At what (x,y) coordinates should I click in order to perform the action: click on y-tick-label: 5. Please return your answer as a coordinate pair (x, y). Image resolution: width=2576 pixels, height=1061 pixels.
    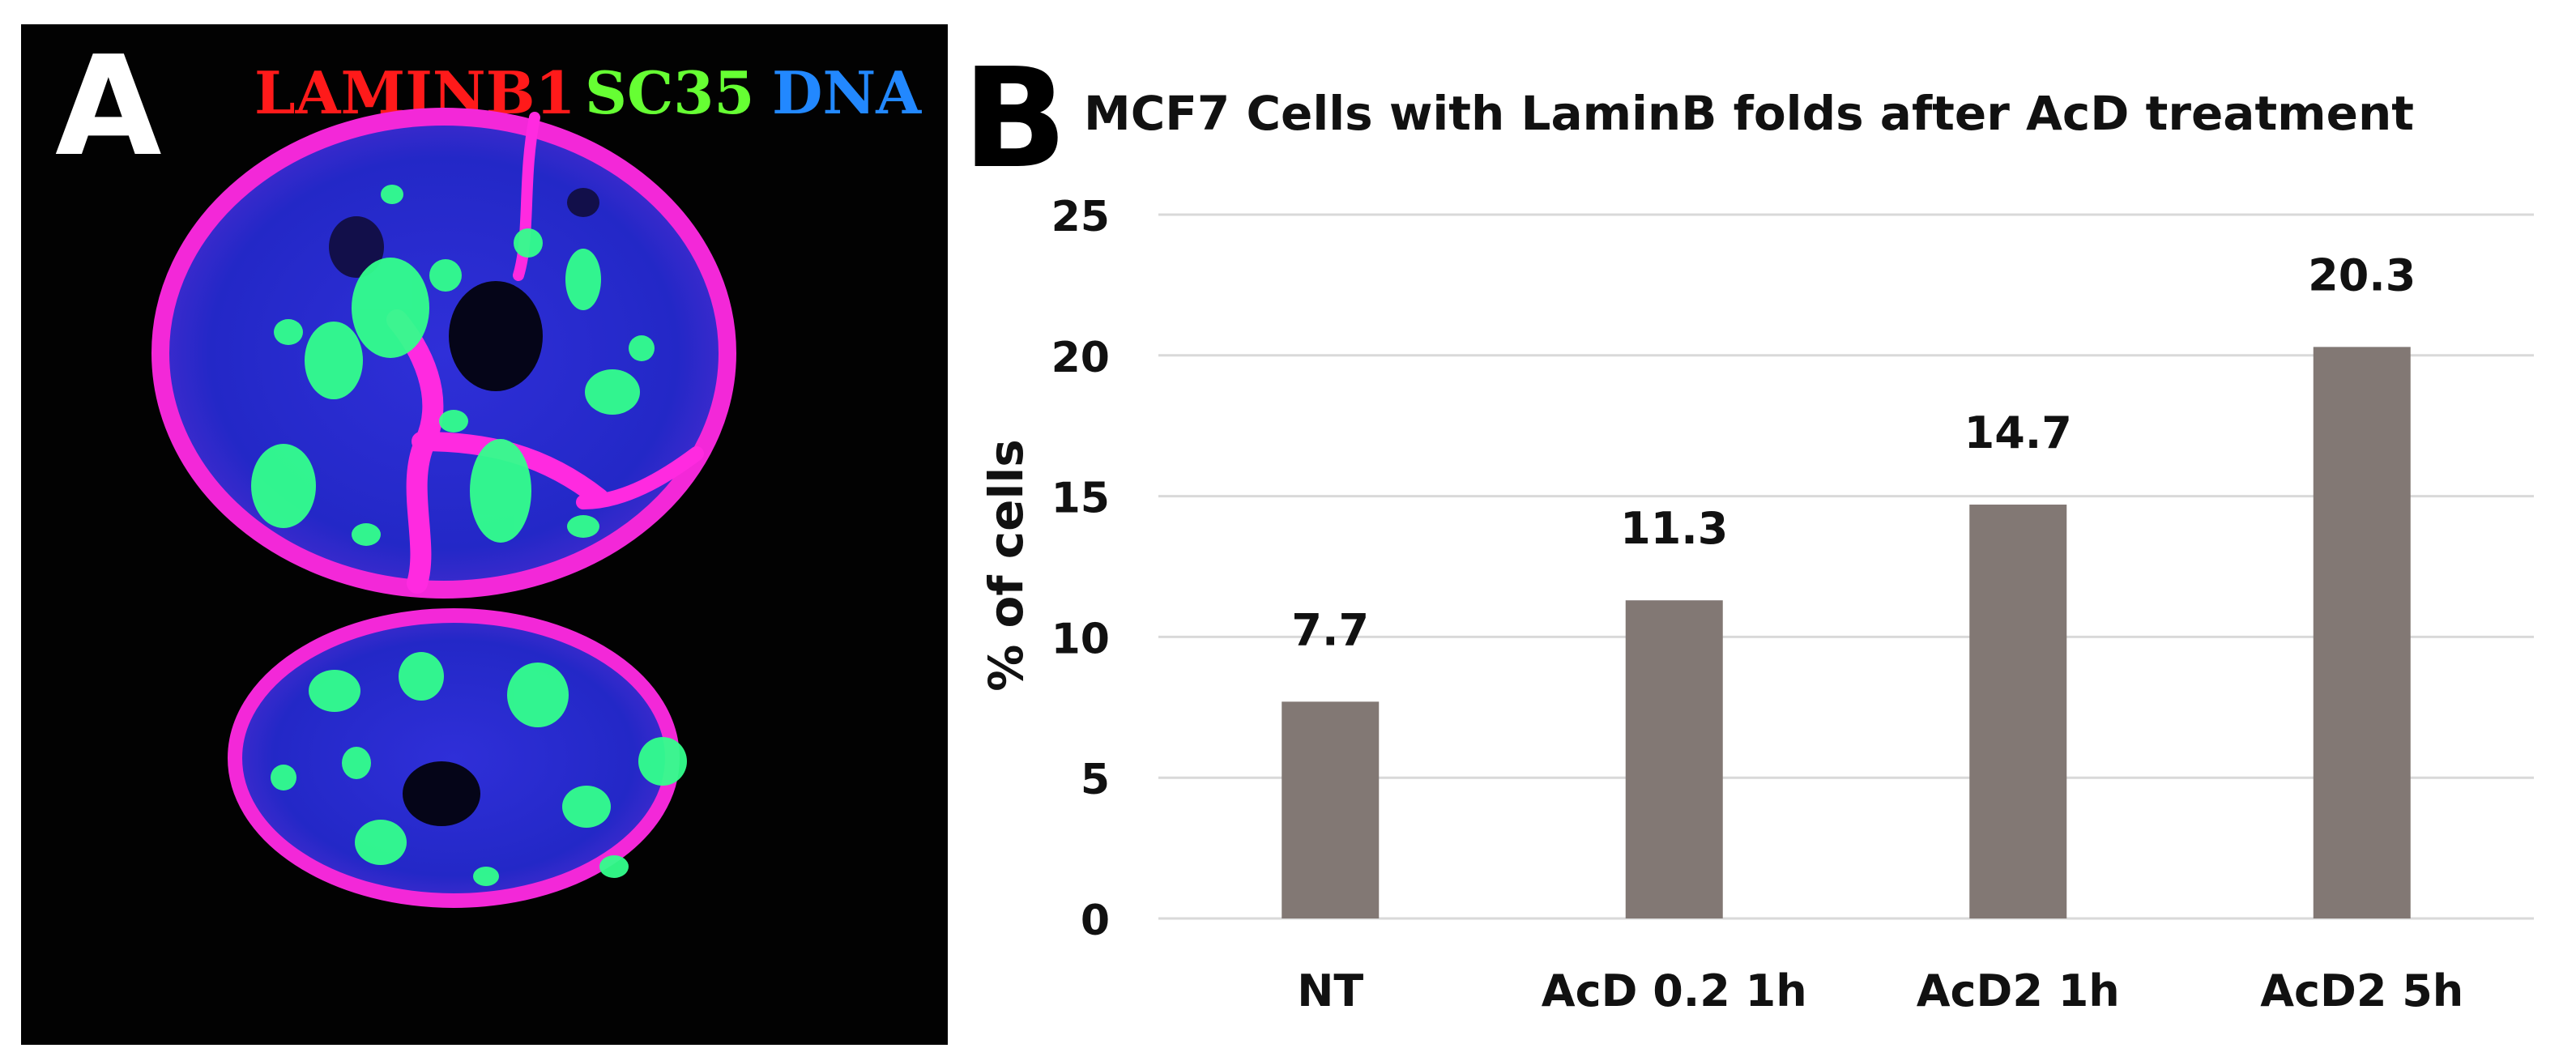
    Looking at the image, I should click on (1096, 780).